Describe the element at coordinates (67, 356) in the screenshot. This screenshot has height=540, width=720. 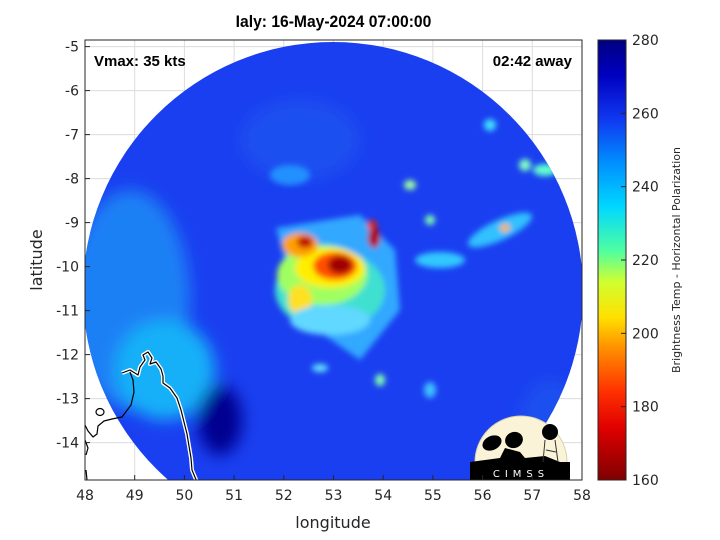
I see `y-tick-label: -12` at that location.